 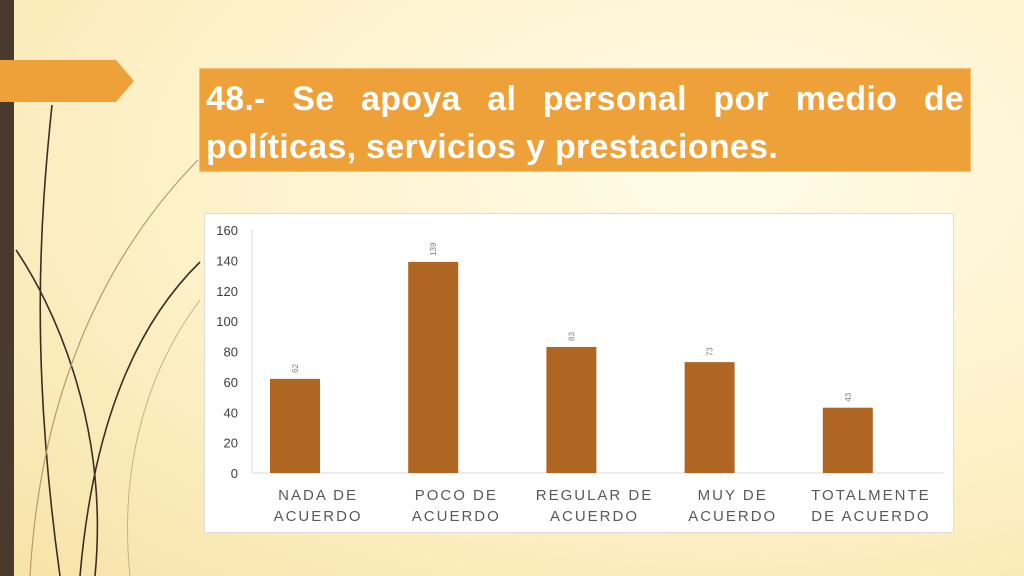 I want to click on y-tick-label: 0, so click(x=234, y=473).